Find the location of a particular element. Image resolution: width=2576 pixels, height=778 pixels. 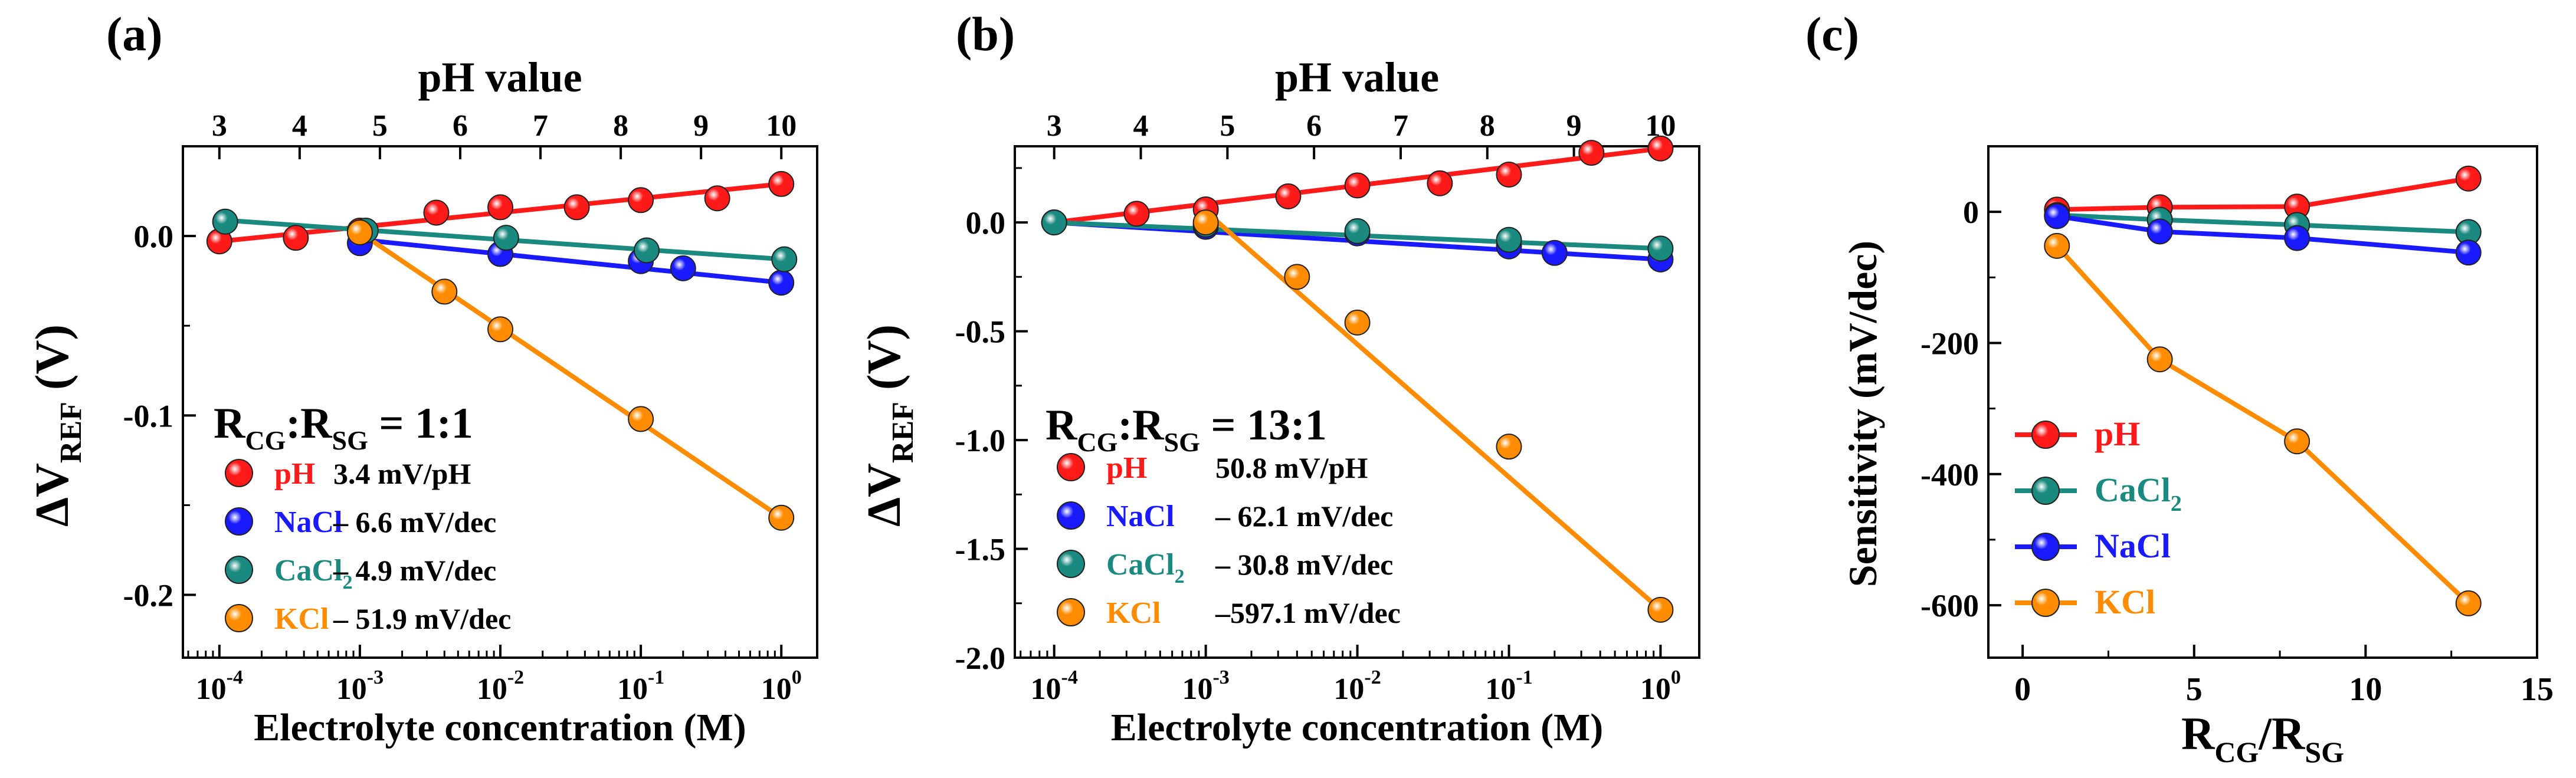

legend-sensitivity: 50.8 mV/pH is located at coordinates (1291, 468).